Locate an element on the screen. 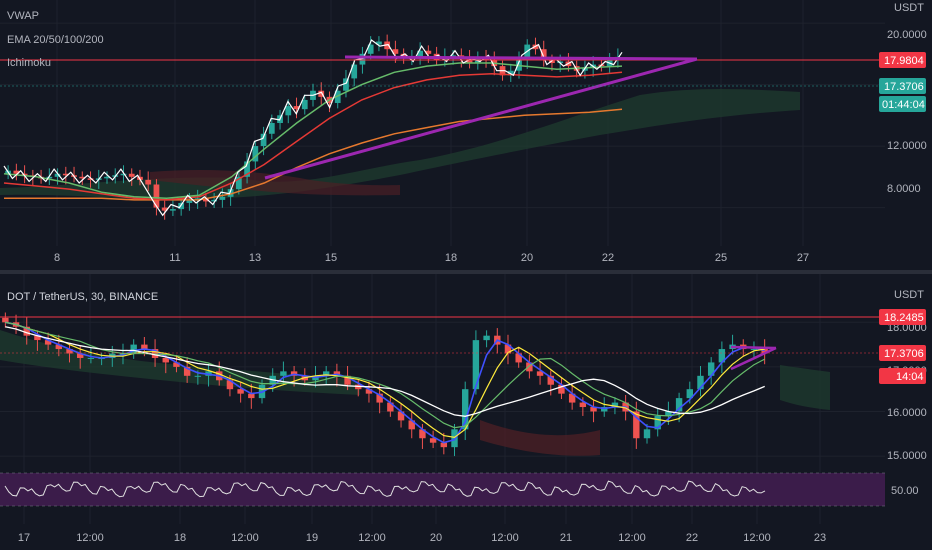  bottom-price-tag-last is located at coordinates (902, 353).